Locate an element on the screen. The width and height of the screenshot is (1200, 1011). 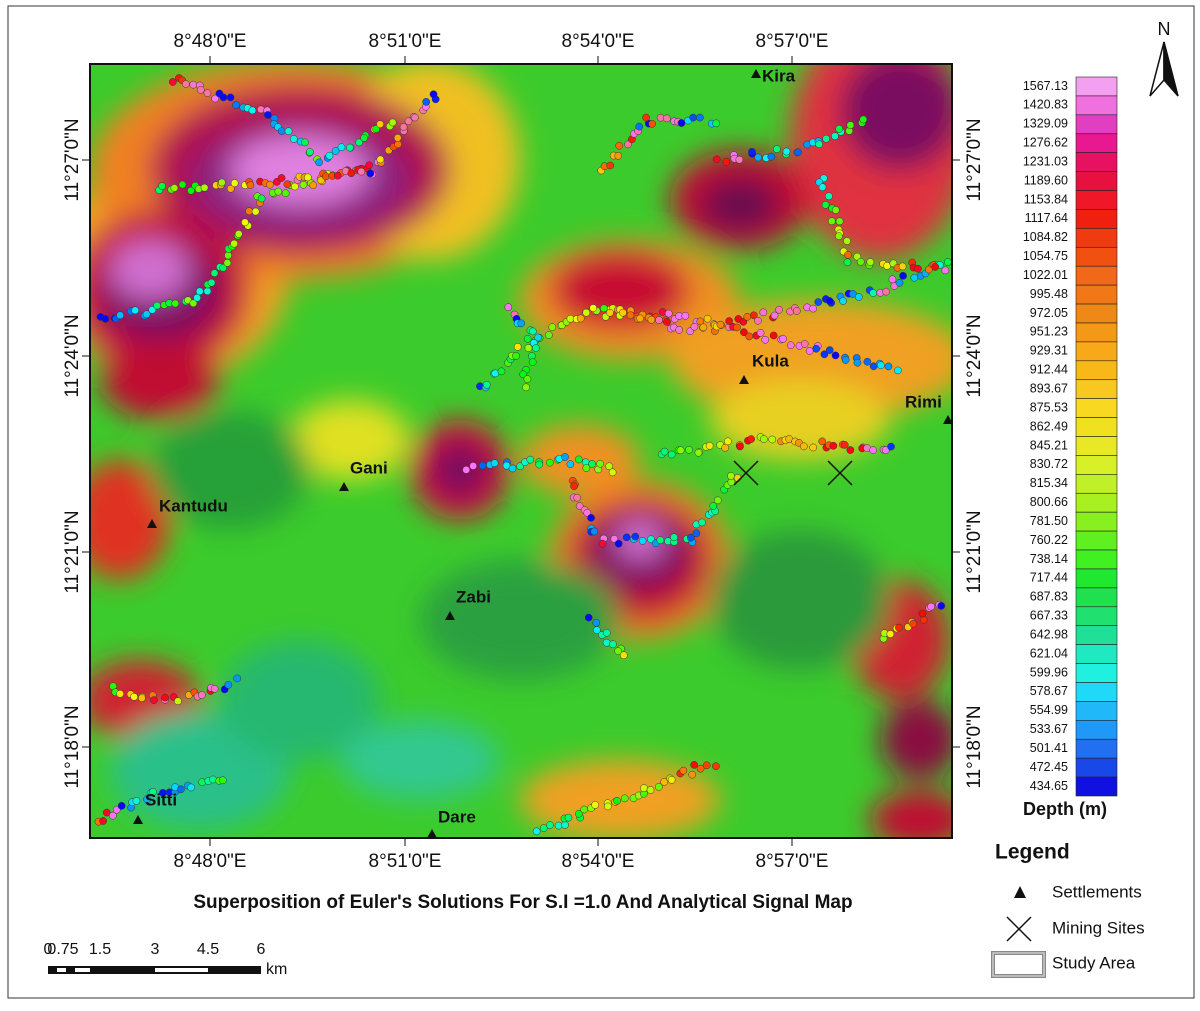
longitude-label: 8°51'0"E is located at coordinates (405, 41).